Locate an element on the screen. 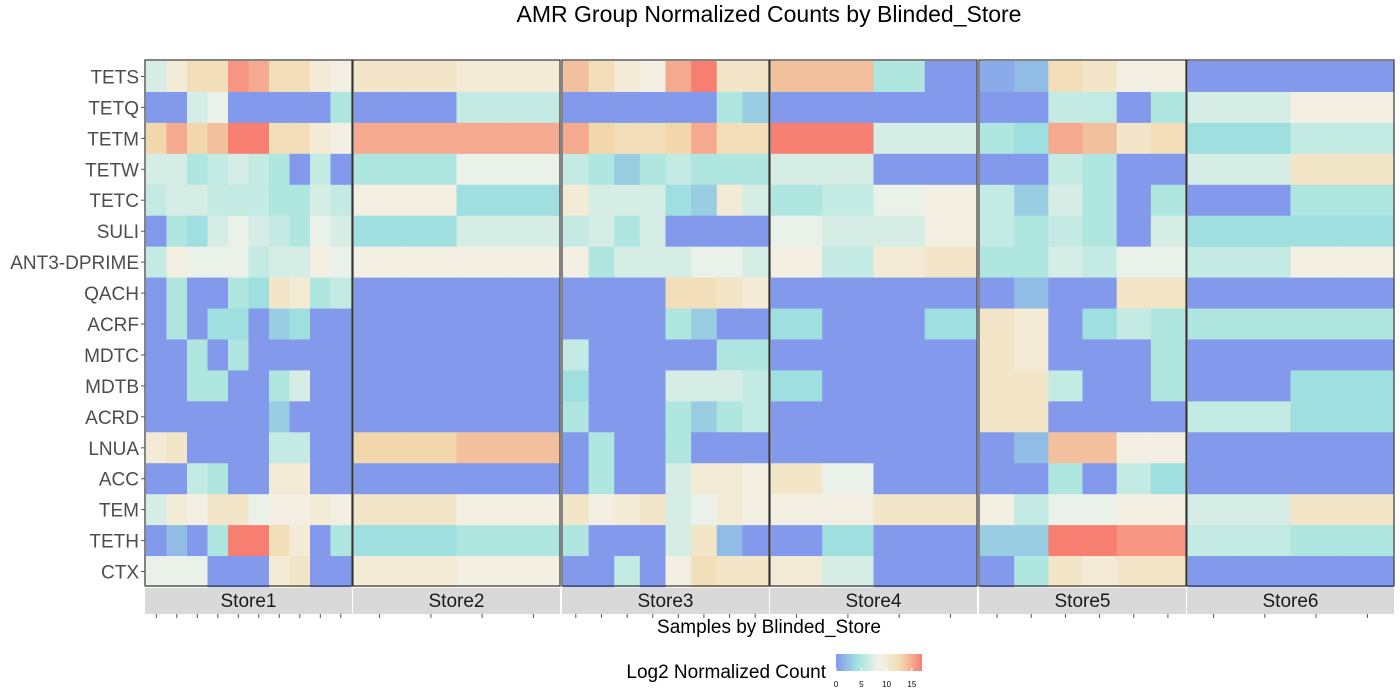 The height and width of the screenshot is (700, 1400). row-label: LNUA is located at coordinates (113, 449).